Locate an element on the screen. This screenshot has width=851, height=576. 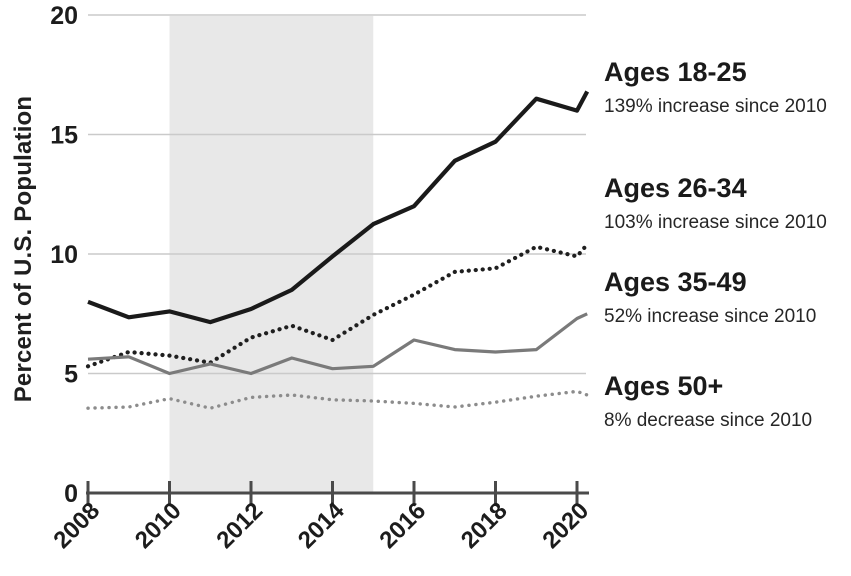
x-tick-label-2016: 2016 is located at coordinates (402, 525).